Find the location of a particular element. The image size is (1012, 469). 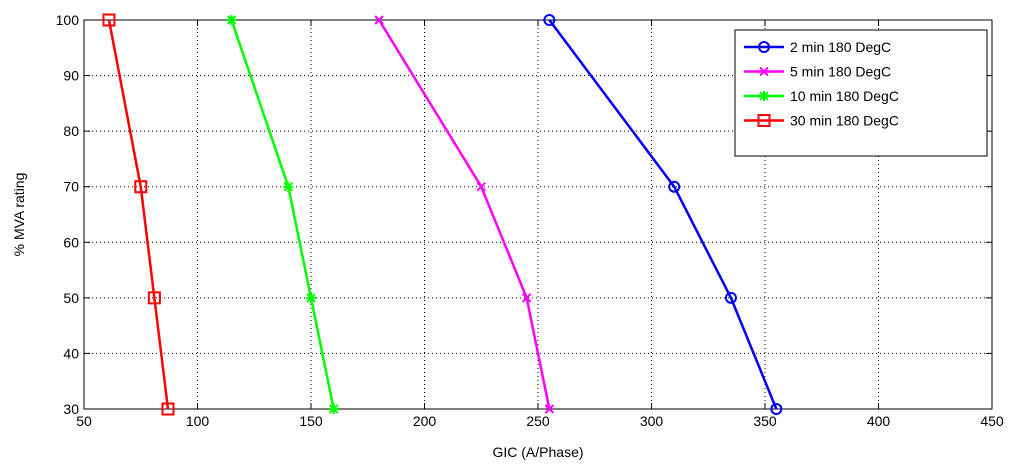

legend-item: 2 min 180 DegC is located at coordinates (817, 47).